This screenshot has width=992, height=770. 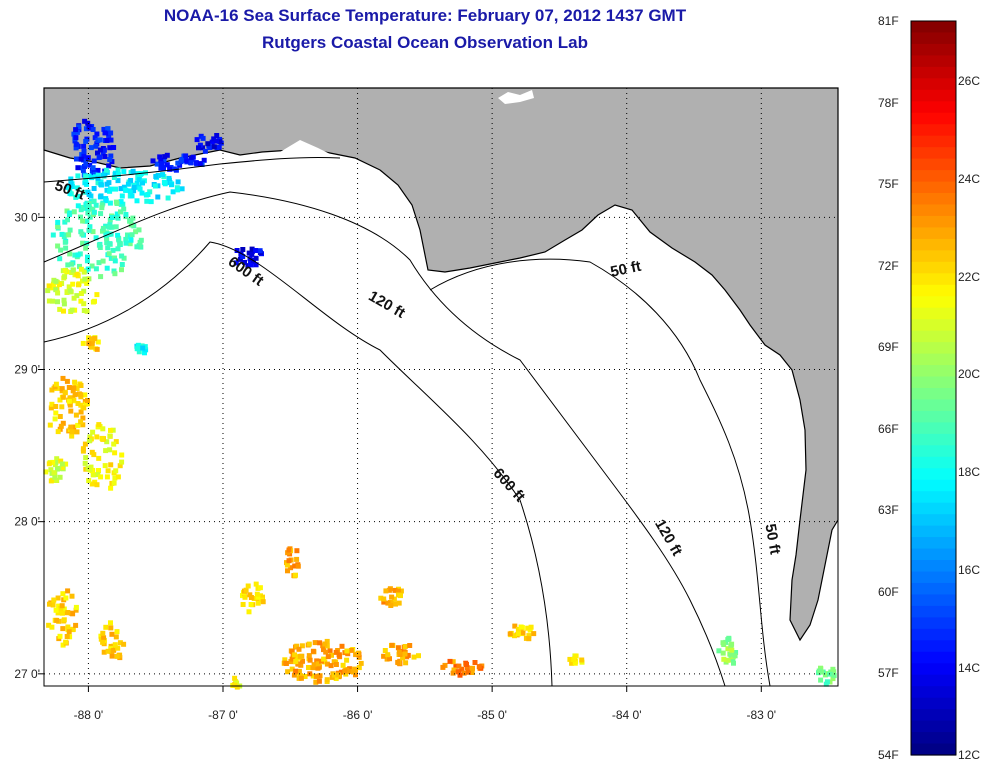 I want to click on colorbar-frame, so click(x=933, y=388).